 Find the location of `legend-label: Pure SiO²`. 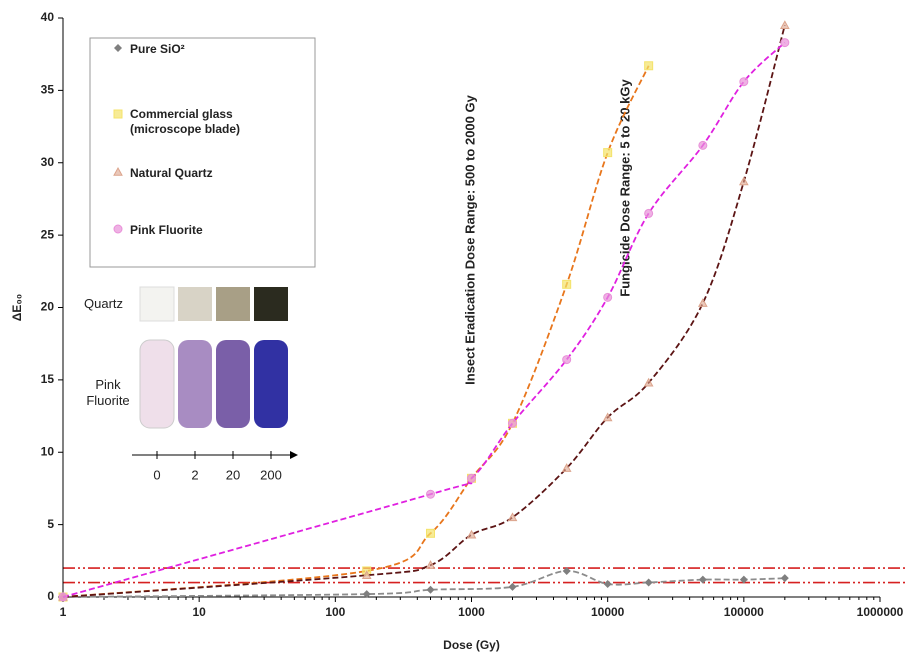

legend-label: Pure SiO² is located at coordinates (157, 49).